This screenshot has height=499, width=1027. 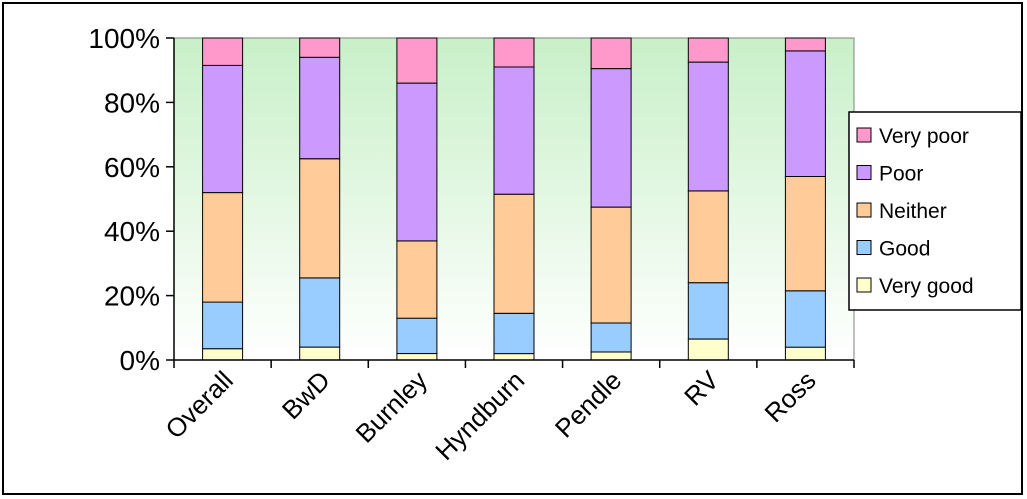 What do you see at coordinates (611, 356) in the screenshot?
I see `bar-segment-pendle-very-good` at bounding box center [611, 356].